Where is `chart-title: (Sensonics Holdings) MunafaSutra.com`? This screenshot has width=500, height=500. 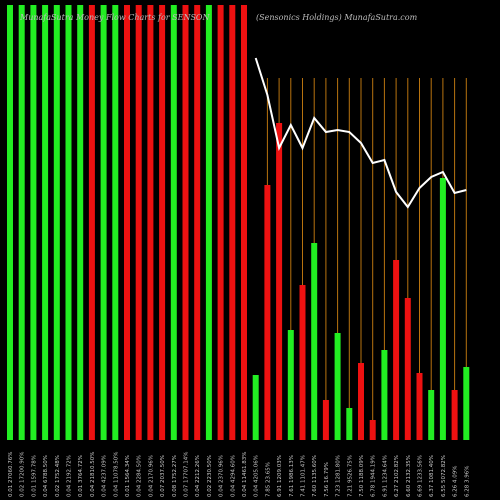 chart-title: (Sensonics Holdings) MunafaSutra.com is located at coordinates (337, 17).